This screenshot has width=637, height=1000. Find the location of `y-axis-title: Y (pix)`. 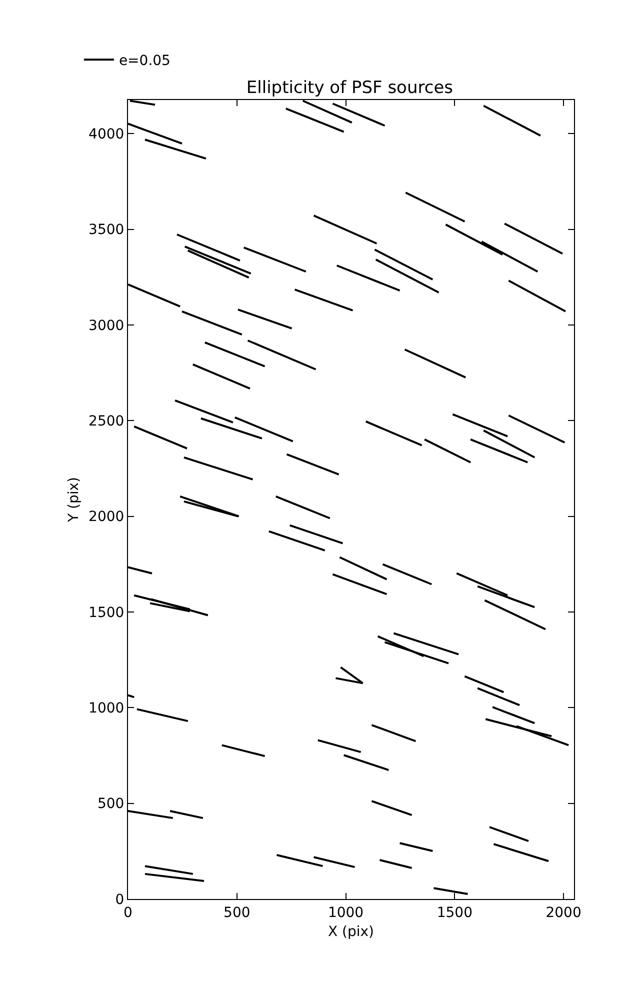

y-axis-title: Y (pix) is located at coordinates (74, 500).